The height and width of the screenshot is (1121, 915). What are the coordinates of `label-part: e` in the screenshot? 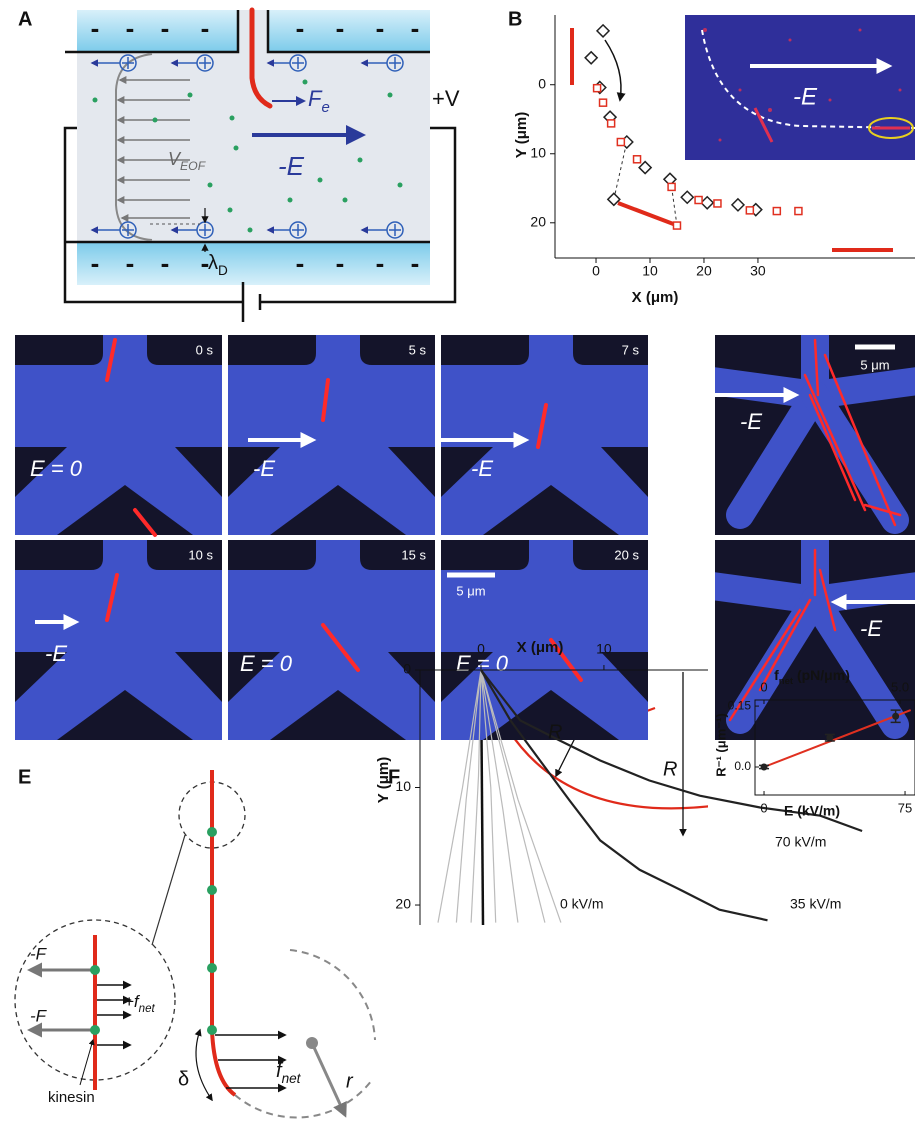 It's located at (325, 107).